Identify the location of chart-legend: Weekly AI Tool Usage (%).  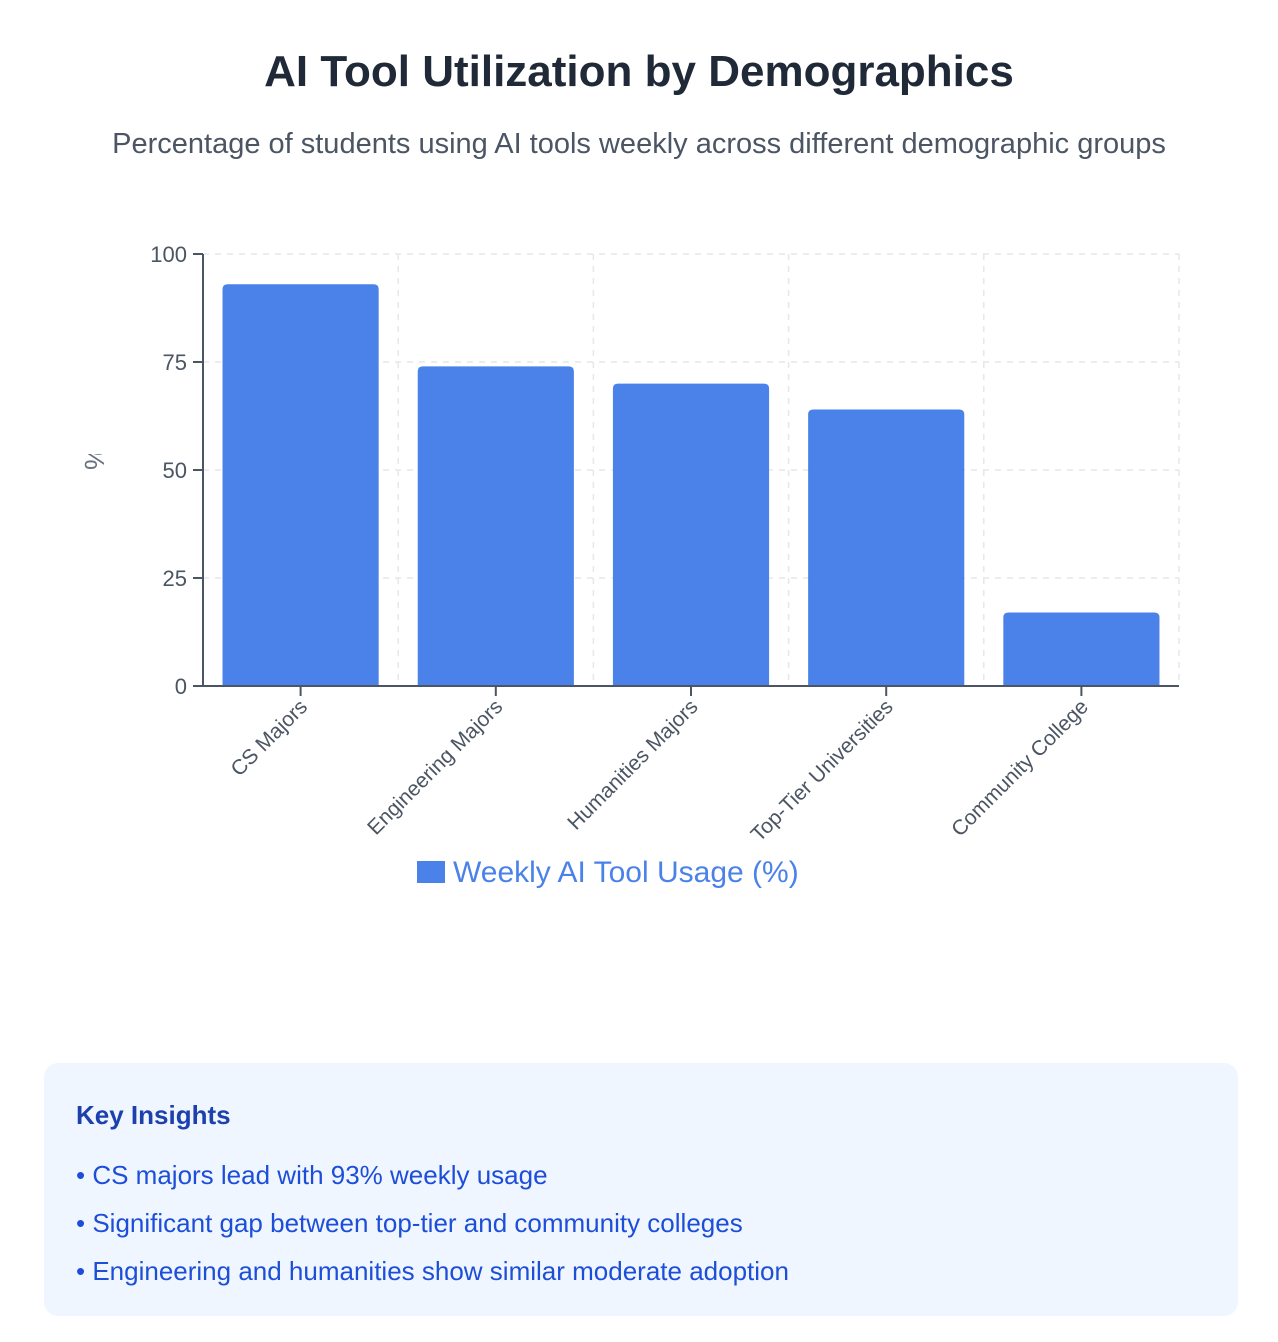
(608, 872).